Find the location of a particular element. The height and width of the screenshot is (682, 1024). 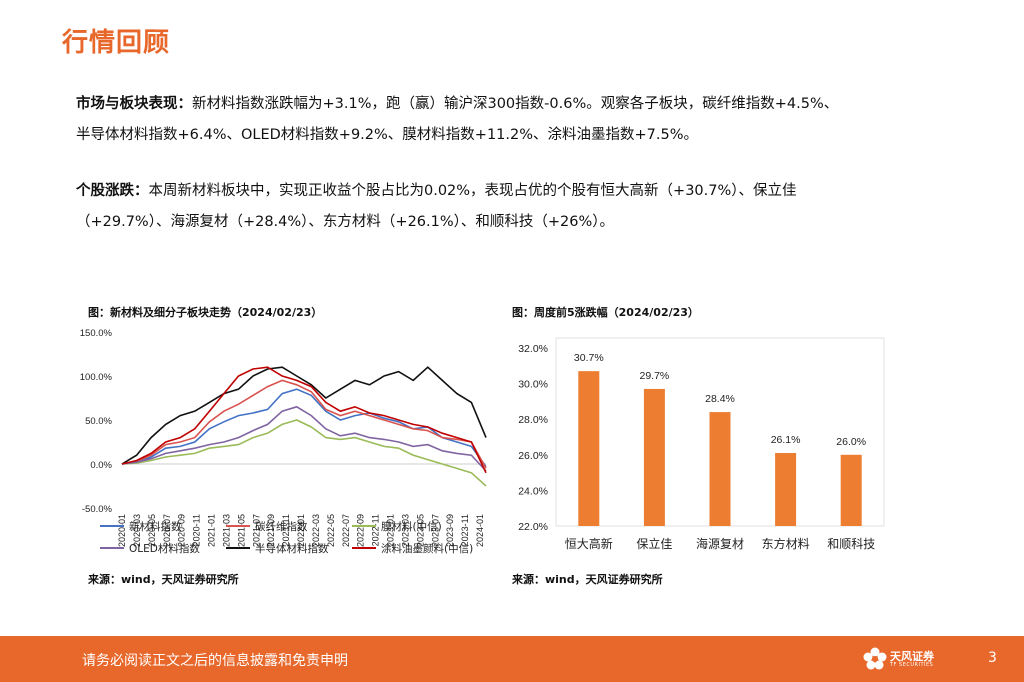

x-tick-label: 2022-03 is located at coordinates (316, 530).